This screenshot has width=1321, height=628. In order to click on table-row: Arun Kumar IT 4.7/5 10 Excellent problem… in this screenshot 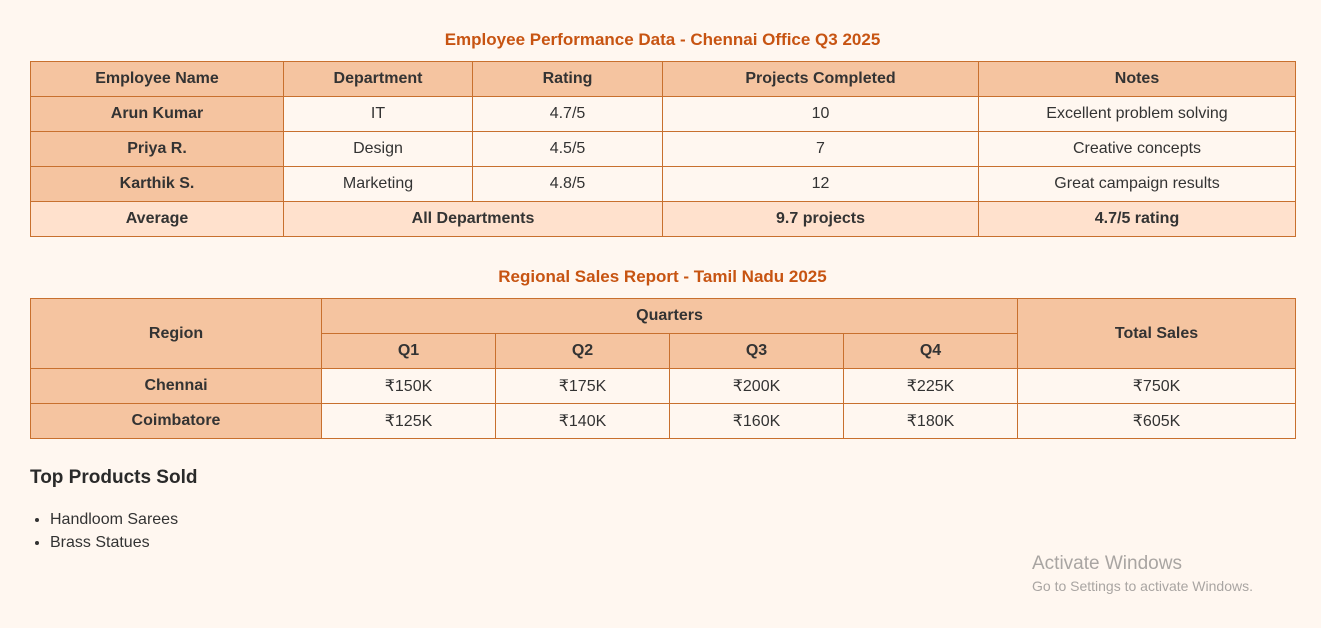, I will do `click(663, 114)`.